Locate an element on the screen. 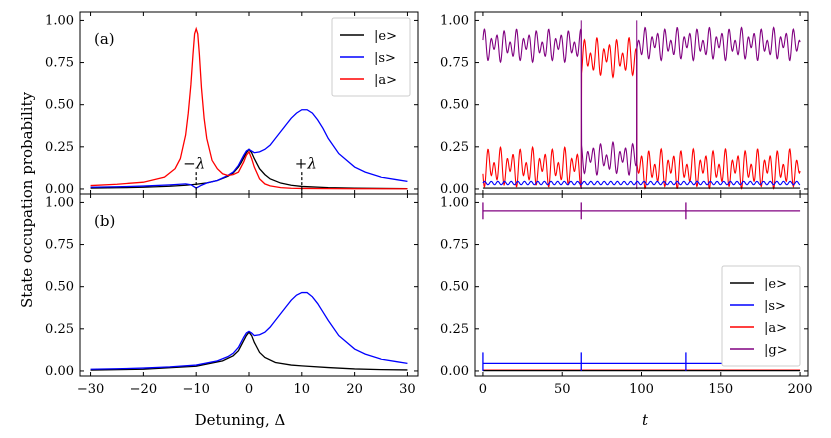 This screenshot has width=831, height=438. xtick-label-b-left: 30 is located at coordinates (407, 389).